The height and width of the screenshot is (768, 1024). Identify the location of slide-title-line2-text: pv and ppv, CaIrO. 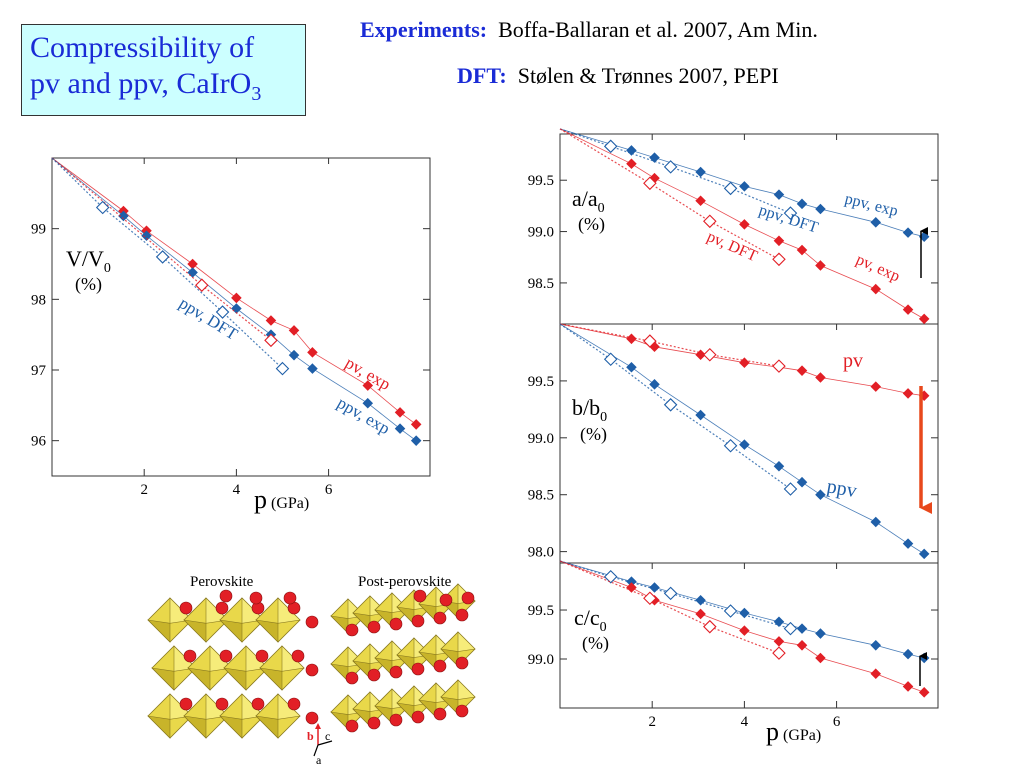
(141, 83).